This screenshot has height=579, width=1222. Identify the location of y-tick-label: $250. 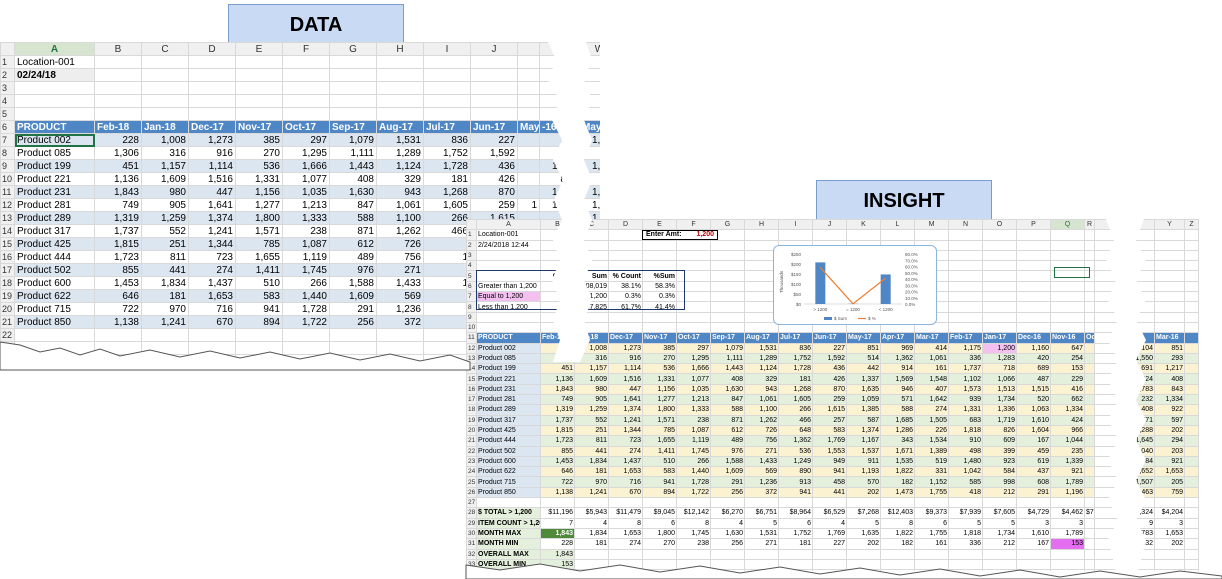
(796, 254).